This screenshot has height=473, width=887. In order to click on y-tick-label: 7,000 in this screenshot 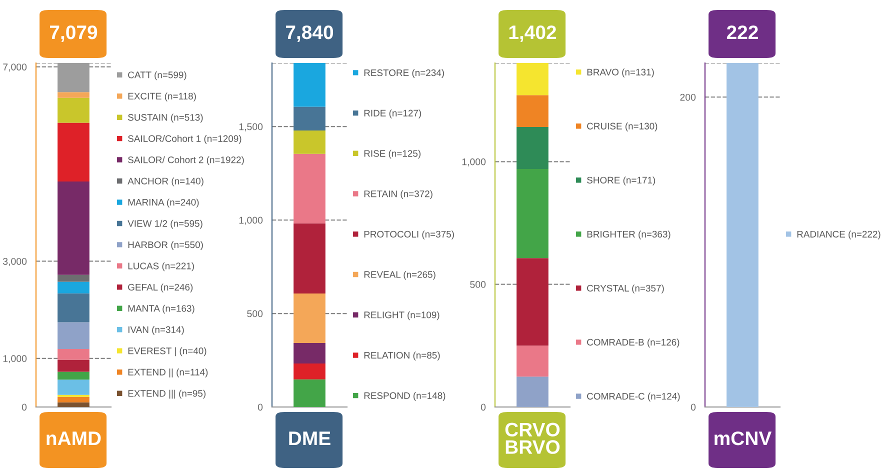, I will do `click(15, 68)`.